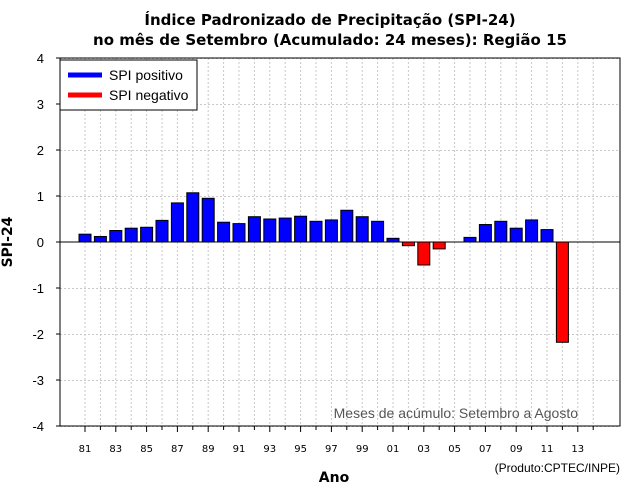  What do you see at coordinates (46, 242) in the screenshot?
I see `y-axis-ticks: -4 -3 -2 -1 0 1 2 3 4` at bounding box center [46, 242].